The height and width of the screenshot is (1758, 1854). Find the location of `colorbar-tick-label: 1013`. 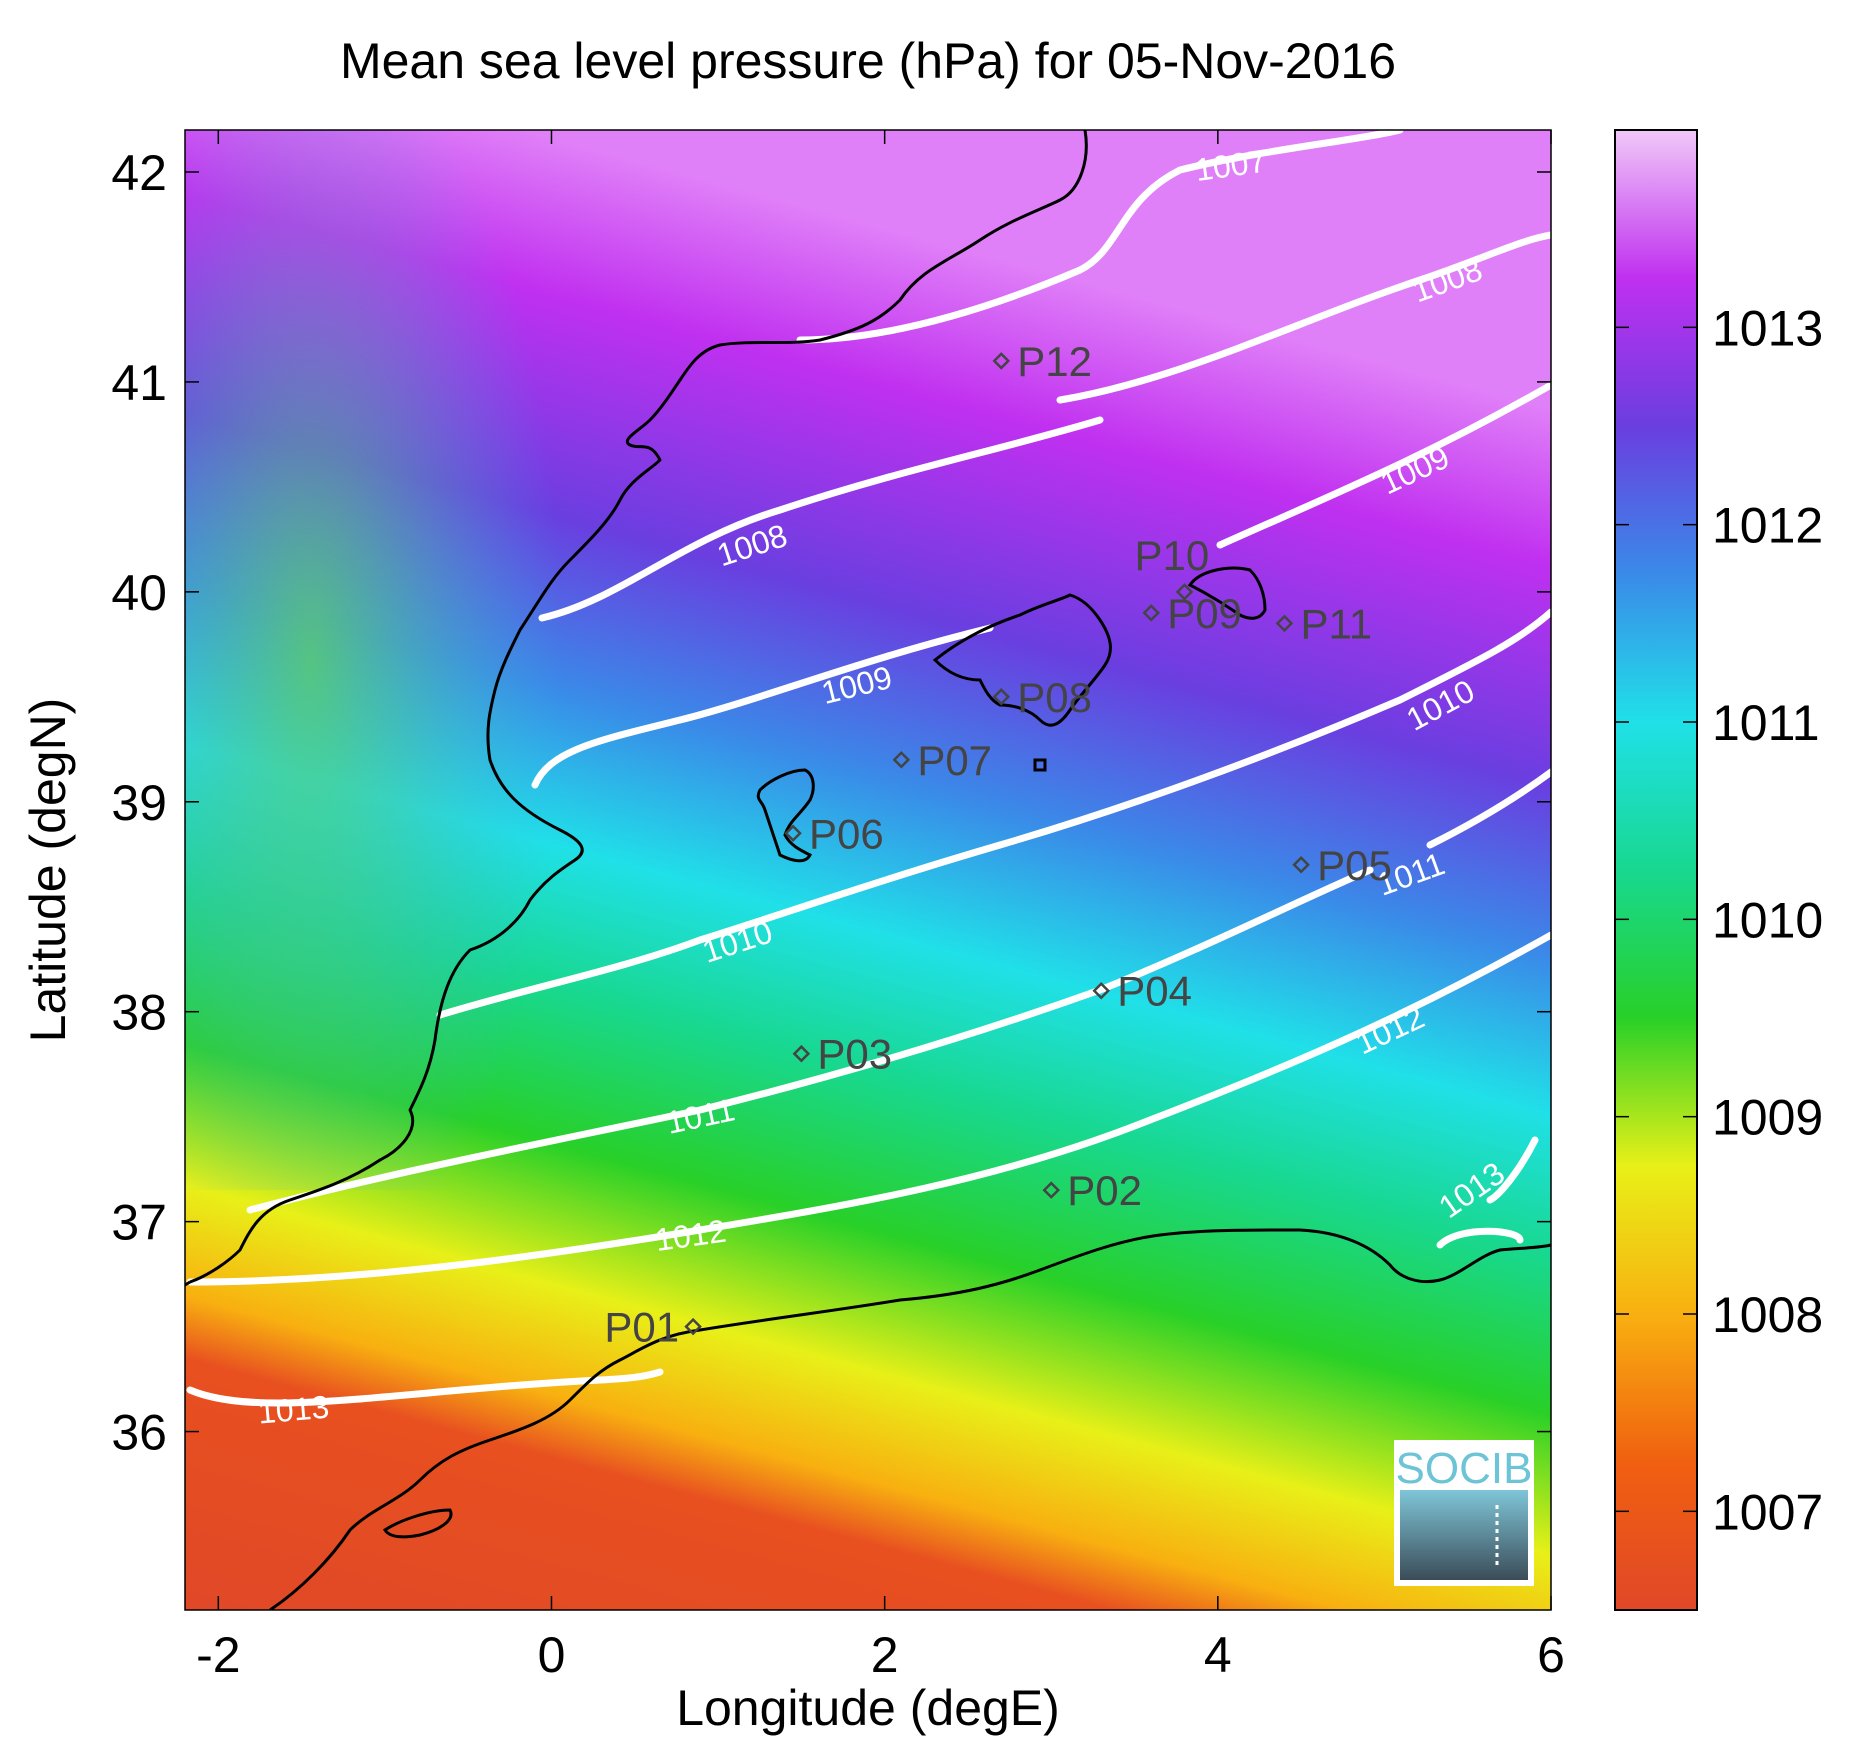

colorbar-tick-label: 1013 is located at coordinates (1767, 328).